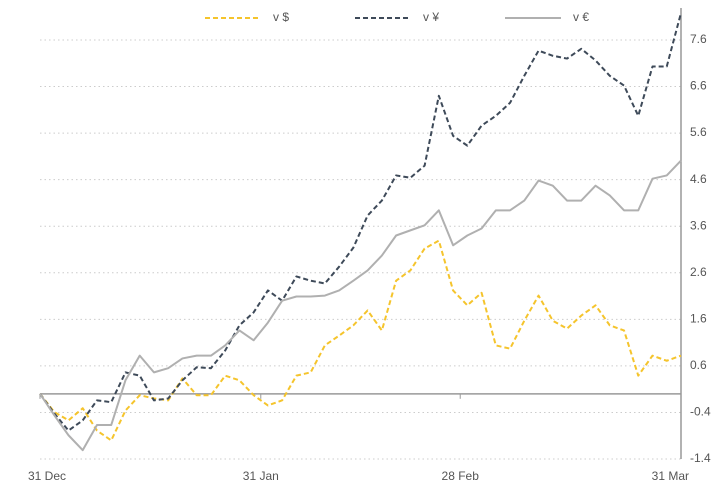 The image size is (721, 485). I want to click on y-tick-label: 4.6, so click(698, 179).